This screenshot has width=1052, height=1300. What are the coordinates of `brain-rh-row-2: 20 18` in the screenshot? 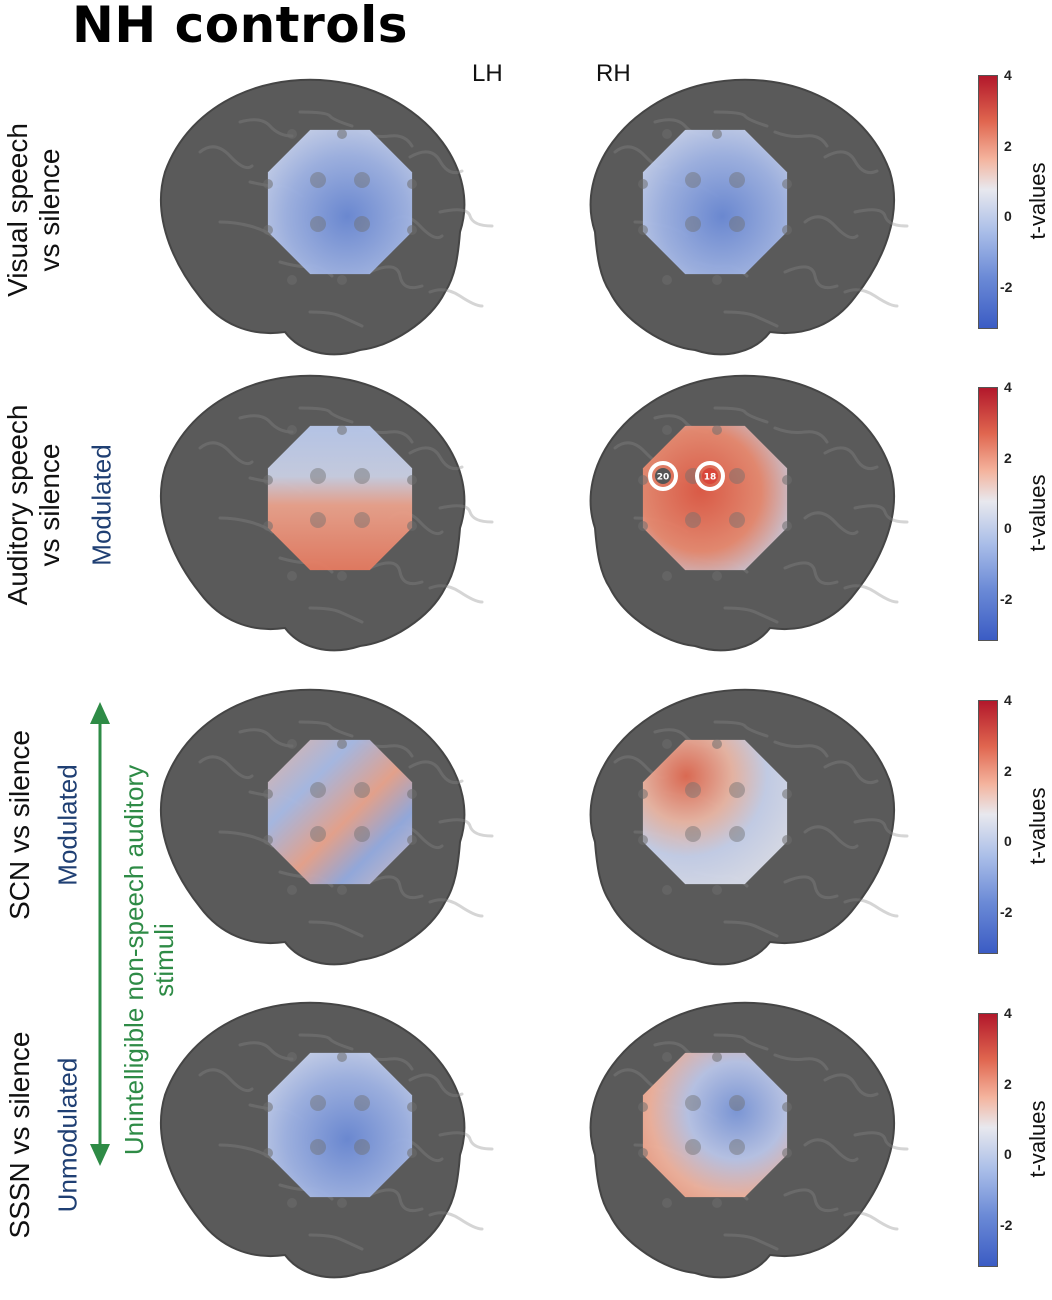 It's located at (749, 513).